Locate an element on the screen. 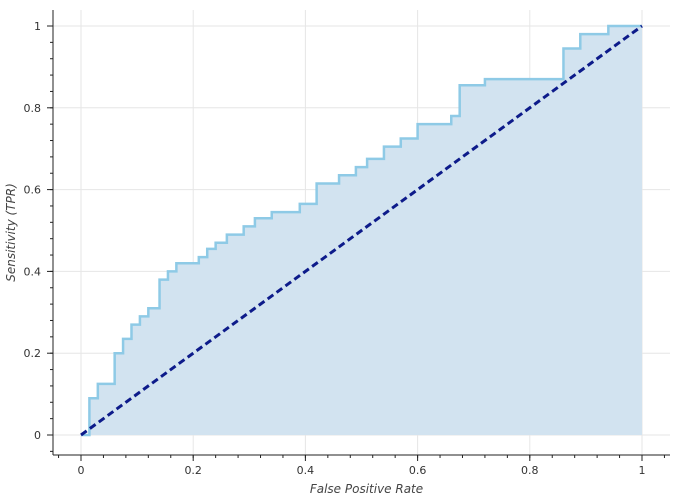 Image resolution: width=700 pixels, height=504 pixels. y-tick-label: 1 is located at coordinates (37, 26).